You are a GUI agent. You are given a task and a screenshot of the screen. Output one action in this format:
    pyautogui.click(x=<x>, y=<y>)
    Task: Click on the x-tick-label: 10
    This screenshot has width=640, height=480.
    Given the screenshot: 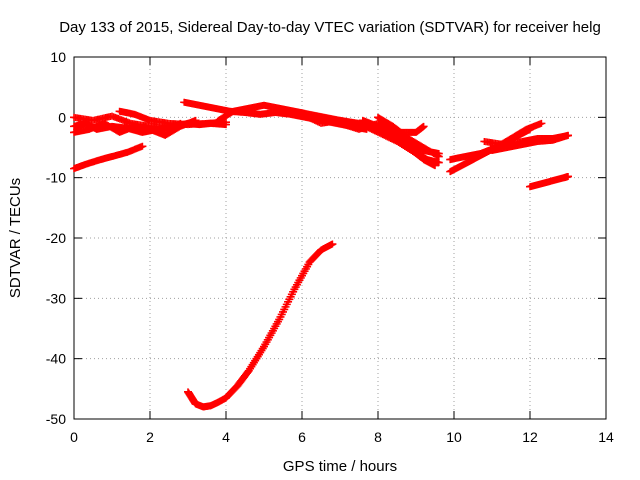 What is the action you would take?
    pyautogui.click(x=454, y=437)
    